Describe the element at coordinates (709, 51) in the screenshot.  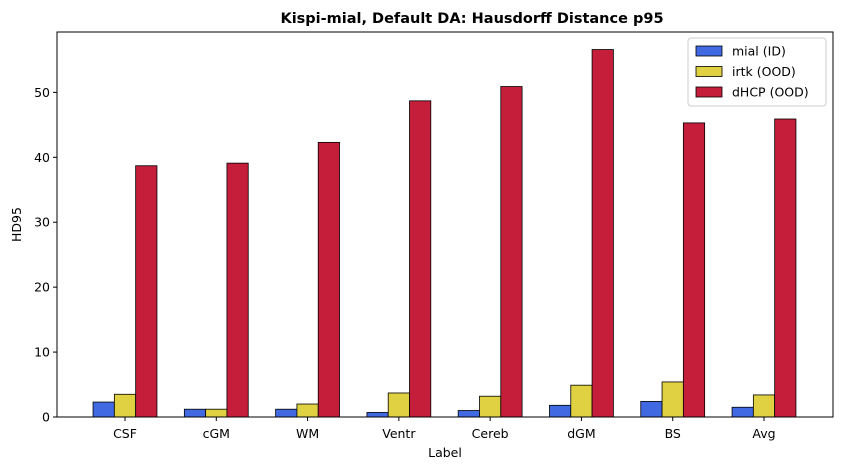
I see `legend-swatch-mial` at that location.